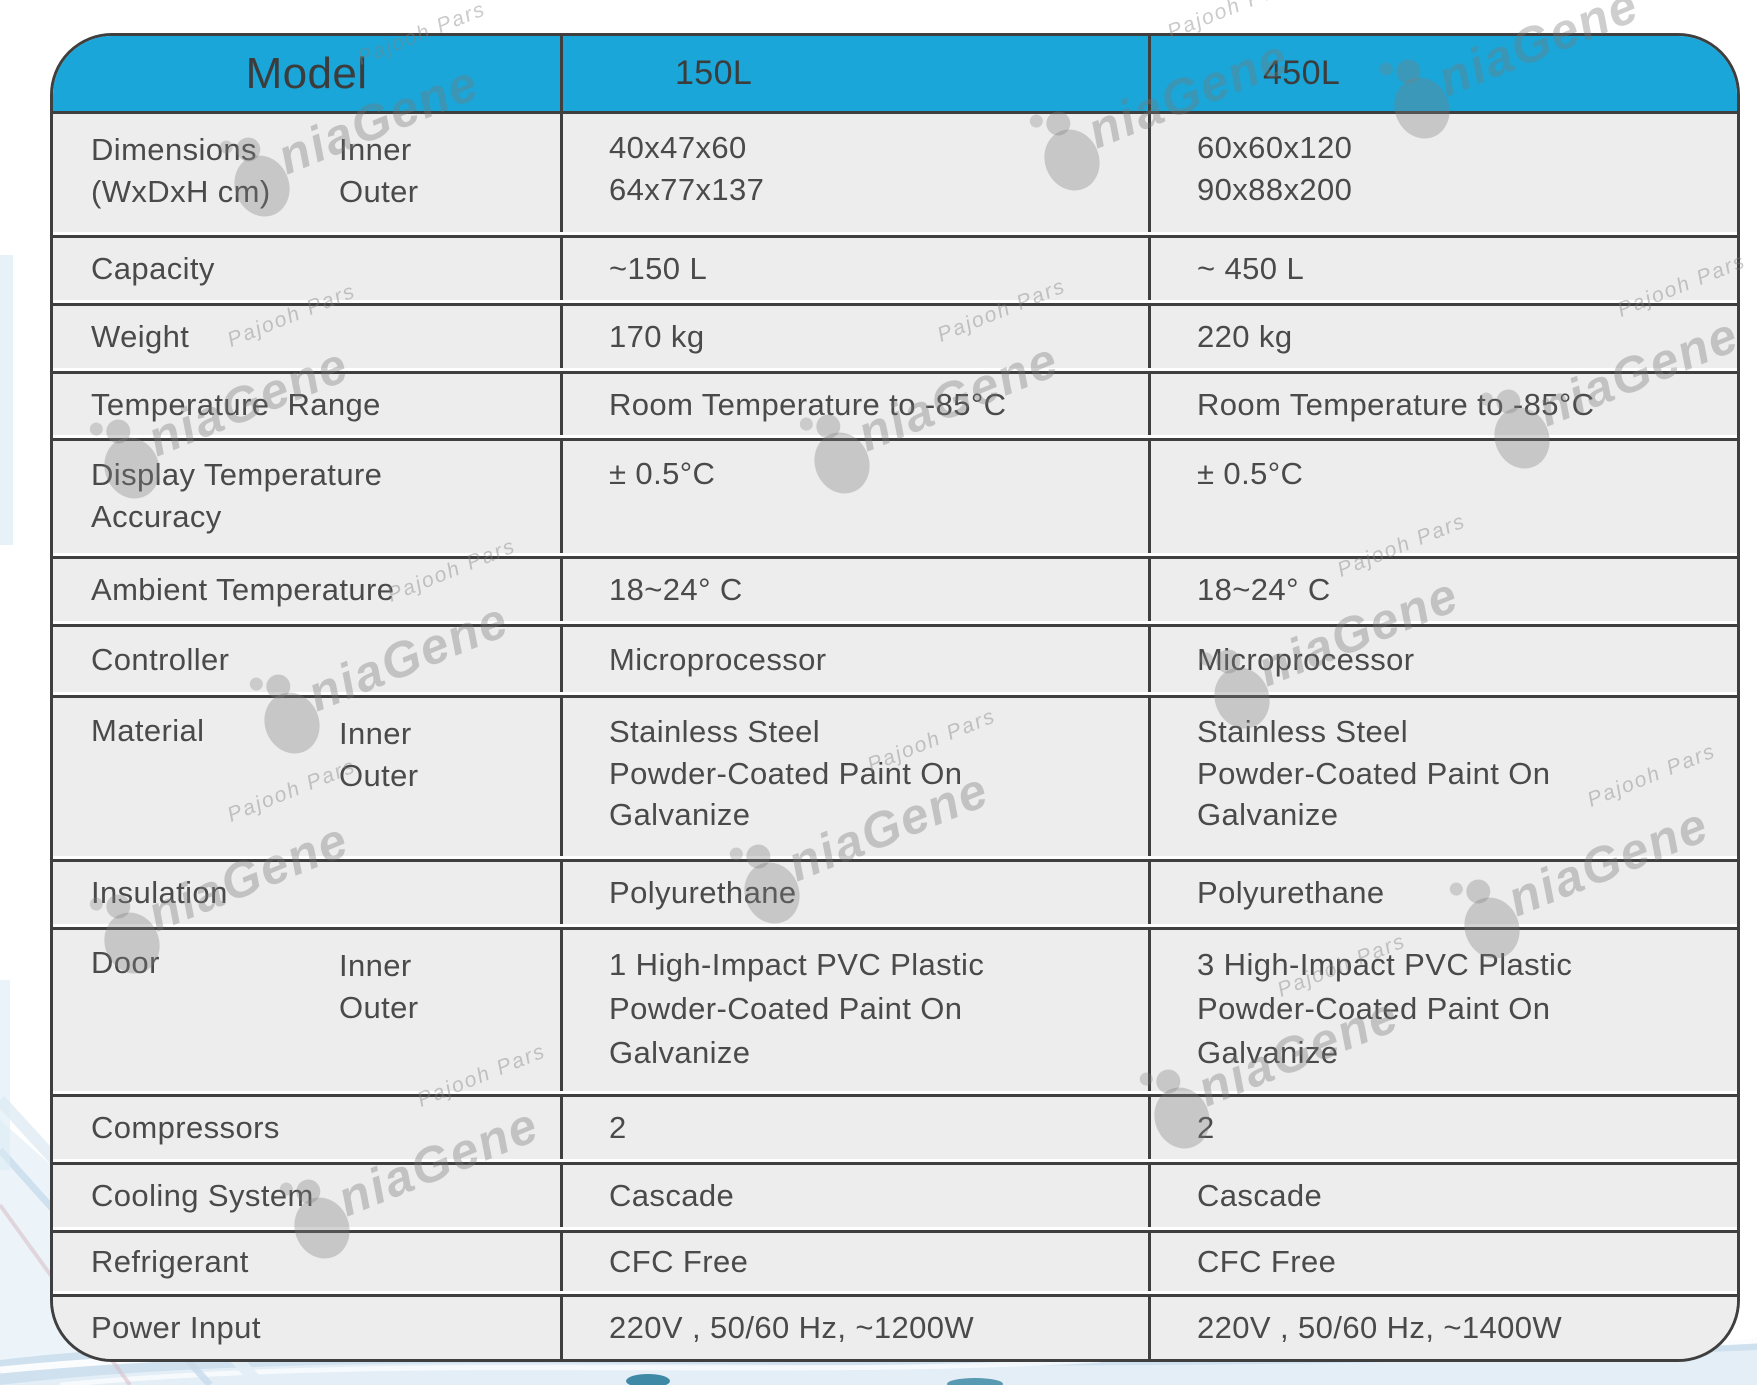 The height and width of the screenshot is (1385, 1757). I want to click on table-row-capacity: Capacity ~150 L ~ 450 L, so click(895, 267).